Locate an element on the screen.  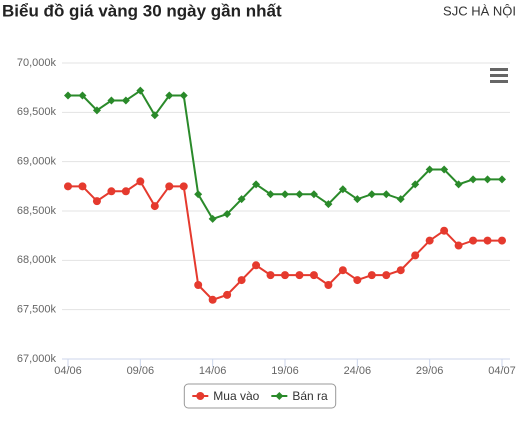
x-tick-label: 29/06 is located at coordinates (430, 371).